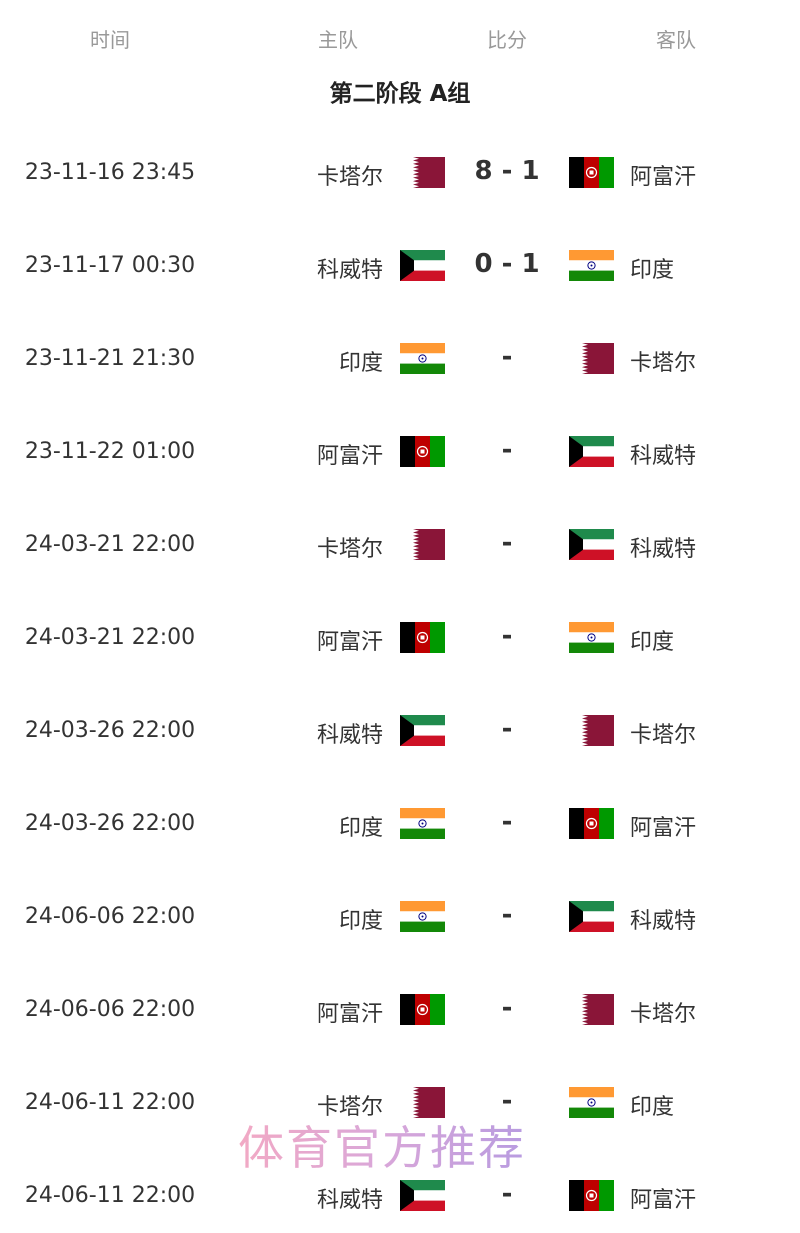  Describe the element at coordinates (676, 40) in the screenshot. I see `column-header-away: 客队` at that location.